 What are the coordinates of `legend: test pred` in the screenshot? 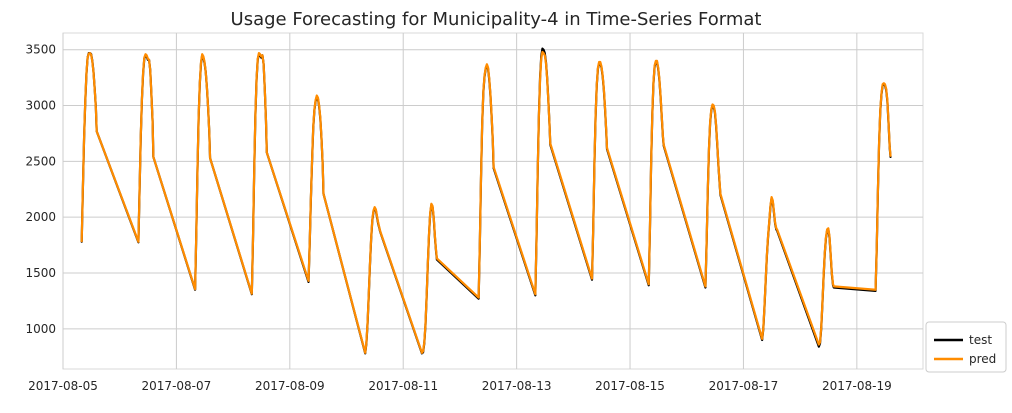 It's located at (966, 347).